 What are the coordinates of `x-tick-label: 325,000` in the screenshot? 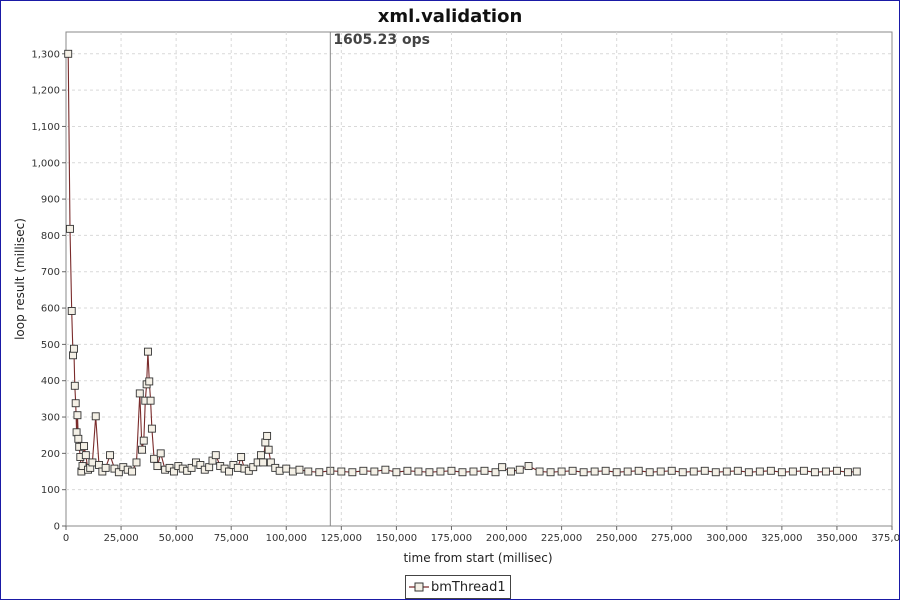 It's located at (781, 538).